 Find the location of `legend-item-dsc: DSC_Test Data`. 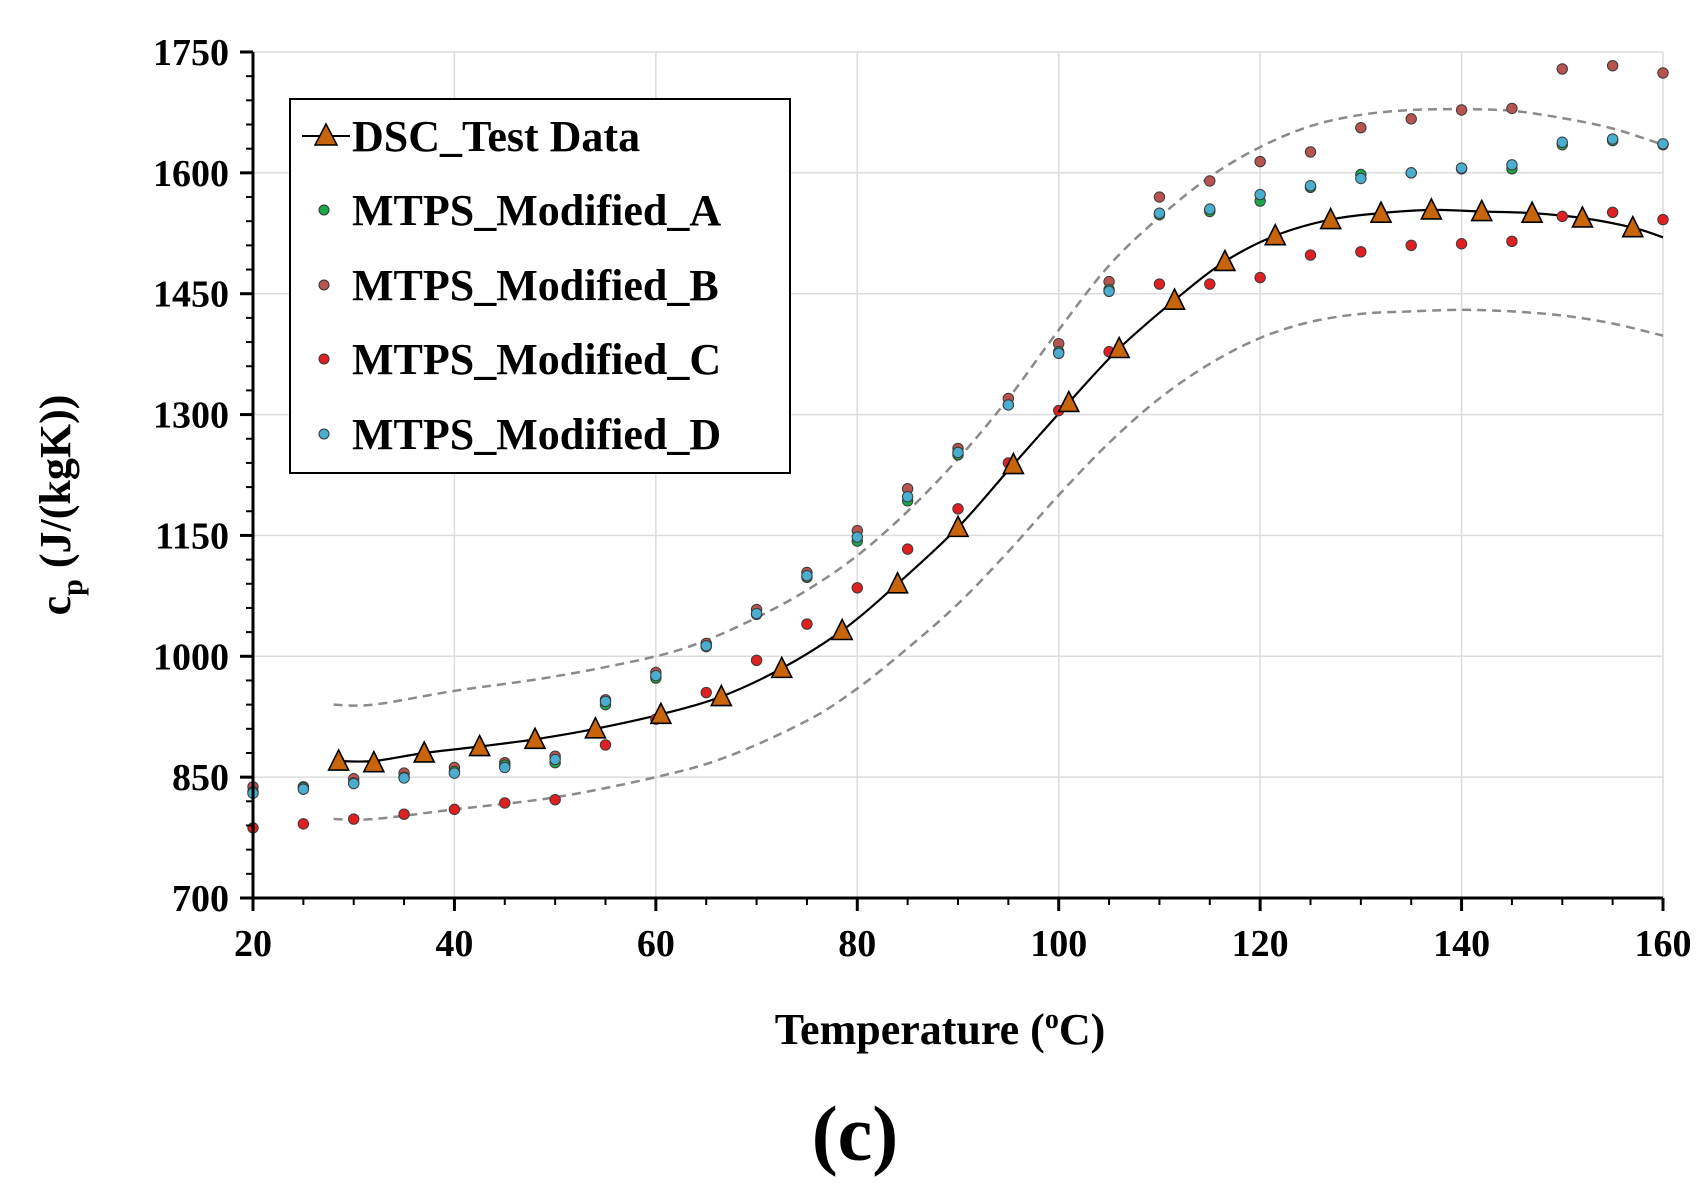

legend-item-dsc: DSC_Test Data is located at coordinates (471, 136).